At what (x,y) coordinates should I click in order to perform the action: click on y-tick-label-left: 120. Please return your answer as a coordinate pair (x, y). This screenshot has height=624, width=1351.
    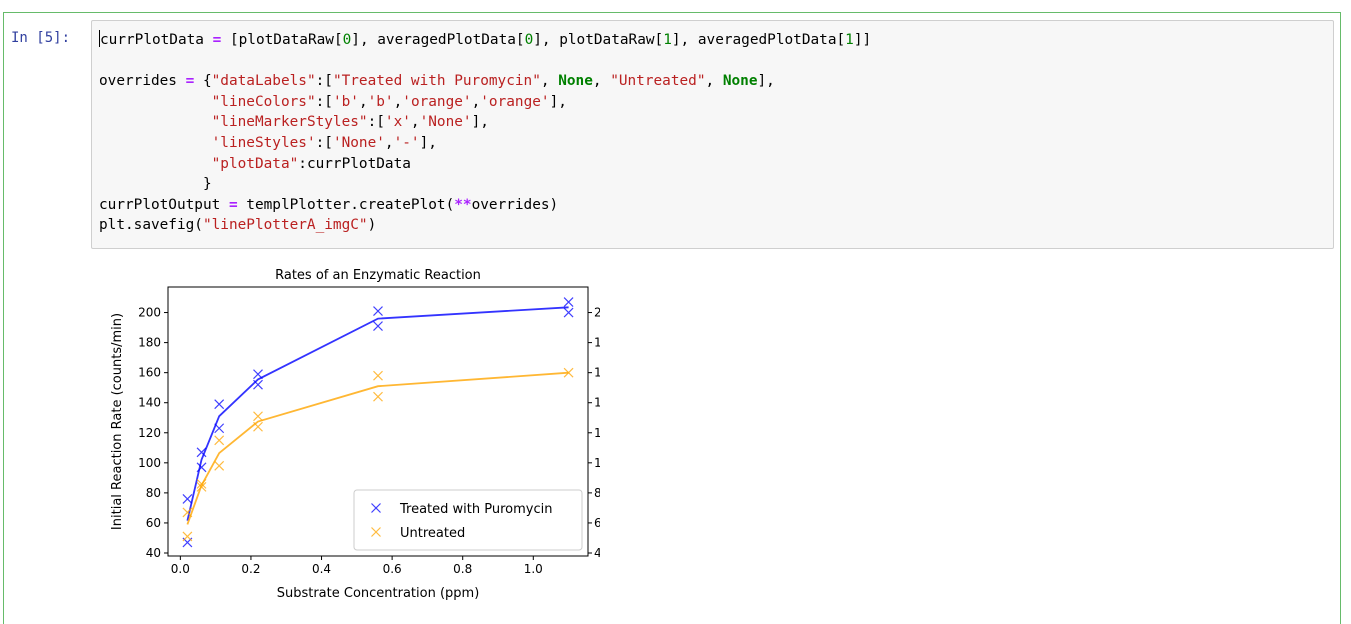
    Looking at the image, I should click on (149, 433).